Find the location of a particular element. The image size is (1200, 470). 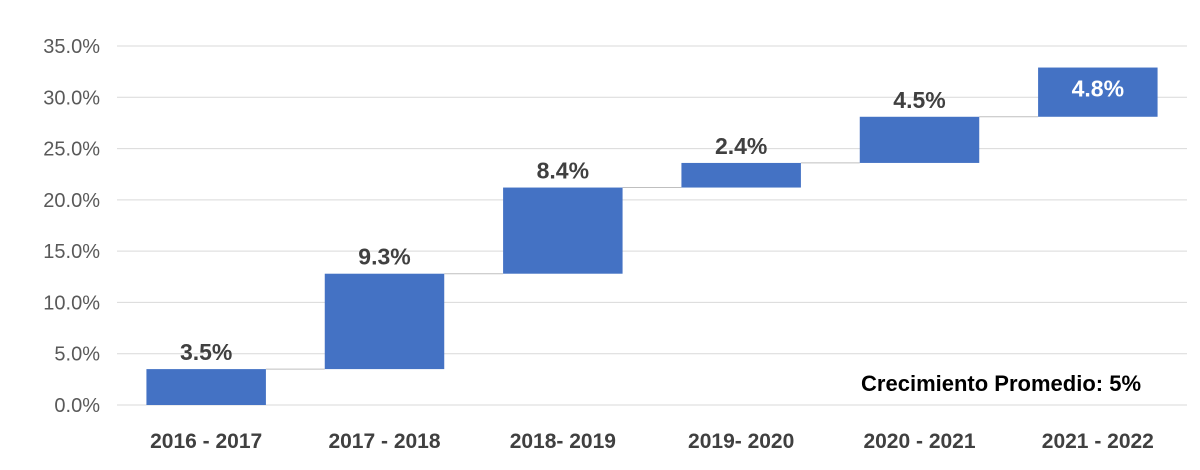

y-axis-tick-labels: 0.0% 5.0% 10.0% 15.0% 20.0% 25.0% 30.0% 35.0% is located at coordinates (71, 226).